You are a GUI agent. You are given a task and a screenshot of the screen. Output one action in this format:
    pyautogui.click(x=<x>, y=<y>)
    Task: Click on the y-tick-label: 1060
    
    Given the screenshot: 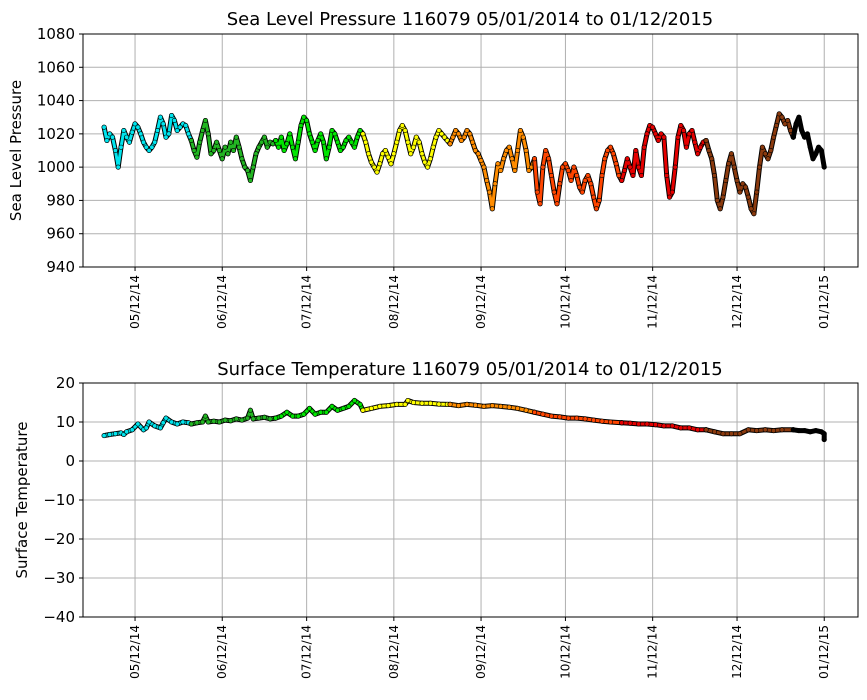 What is the action you would take?
    pyautogui.click(x=56, y=67)
    